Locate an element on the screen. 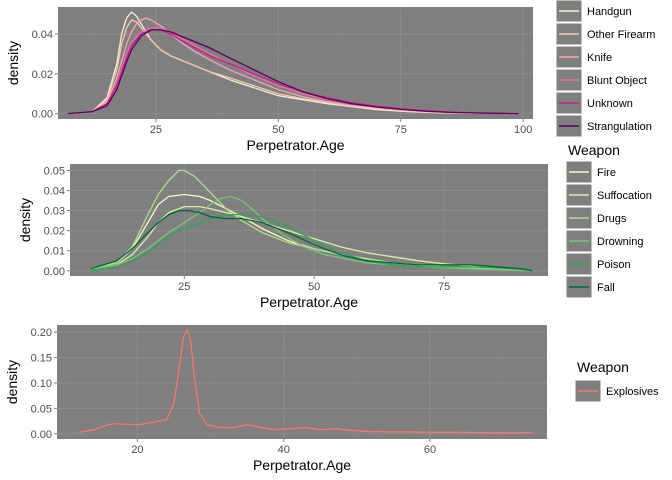 The height and width of the screenshot is (480, 672). x-tick-label: 100 is located at coordinates (523, 130).